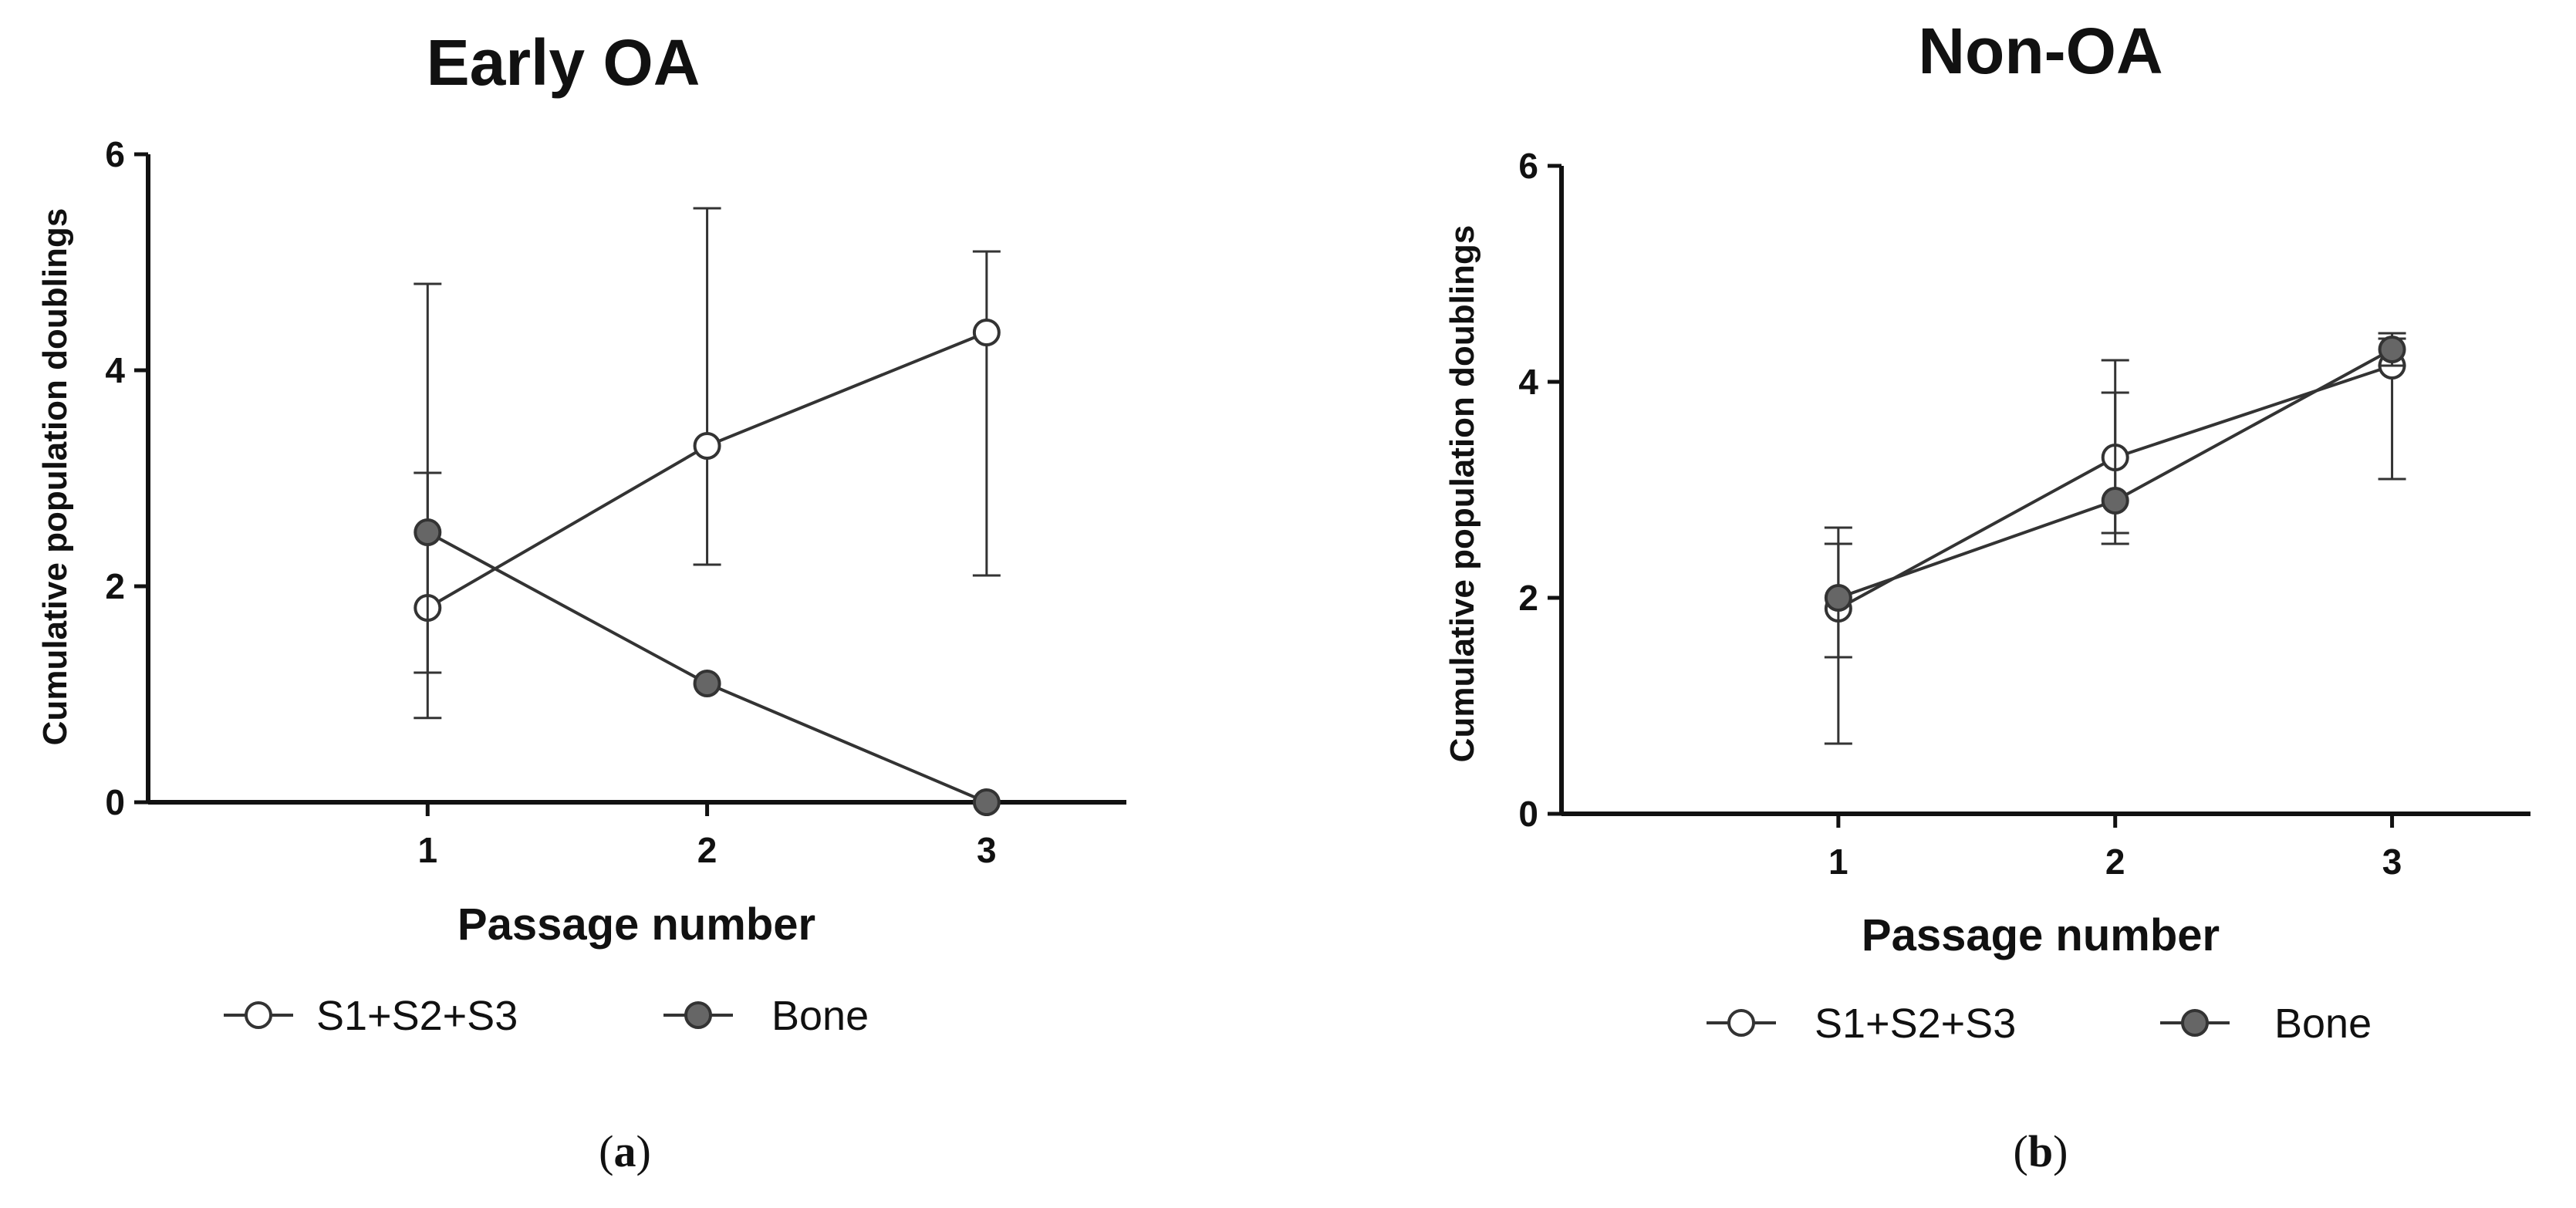  Describe the element at coordinates (2040, 51) in the screenshot. I see `chart-title: Non-OA` at that location.